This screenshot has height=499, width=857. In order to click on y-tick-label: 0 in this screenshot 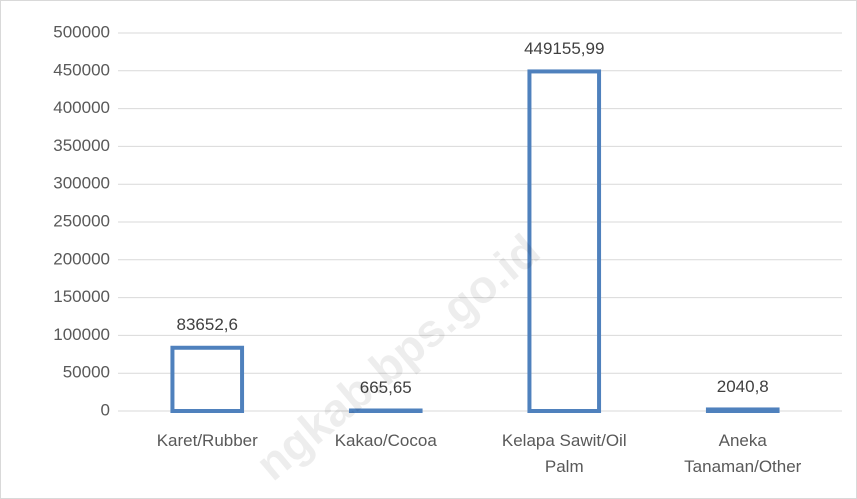, I will do `click(105, 409)`.